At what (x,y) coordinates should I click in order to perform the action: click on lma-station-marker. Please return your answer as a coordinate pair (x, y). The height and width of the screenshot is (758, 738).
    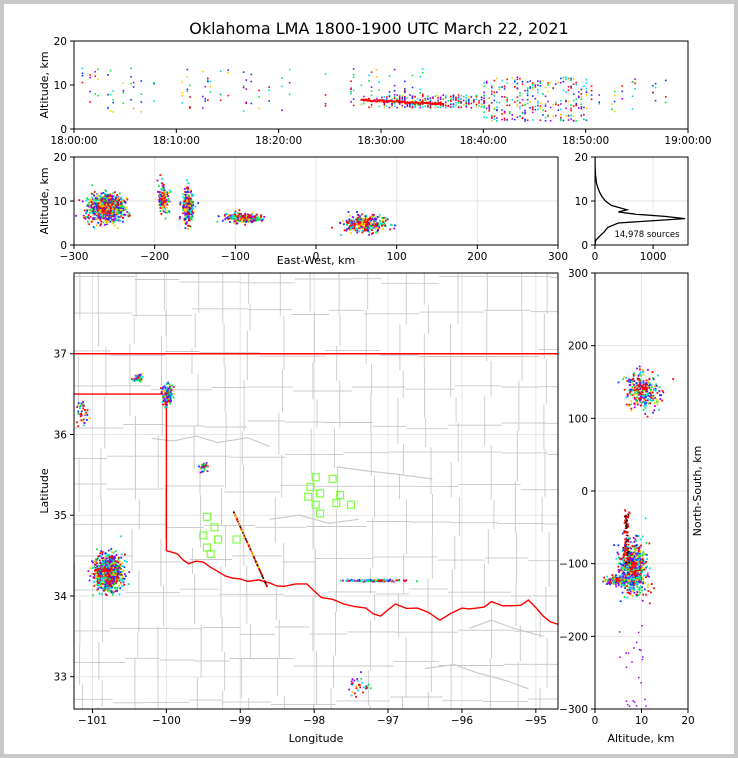
    Looking at the image, I should click on (210, 554).